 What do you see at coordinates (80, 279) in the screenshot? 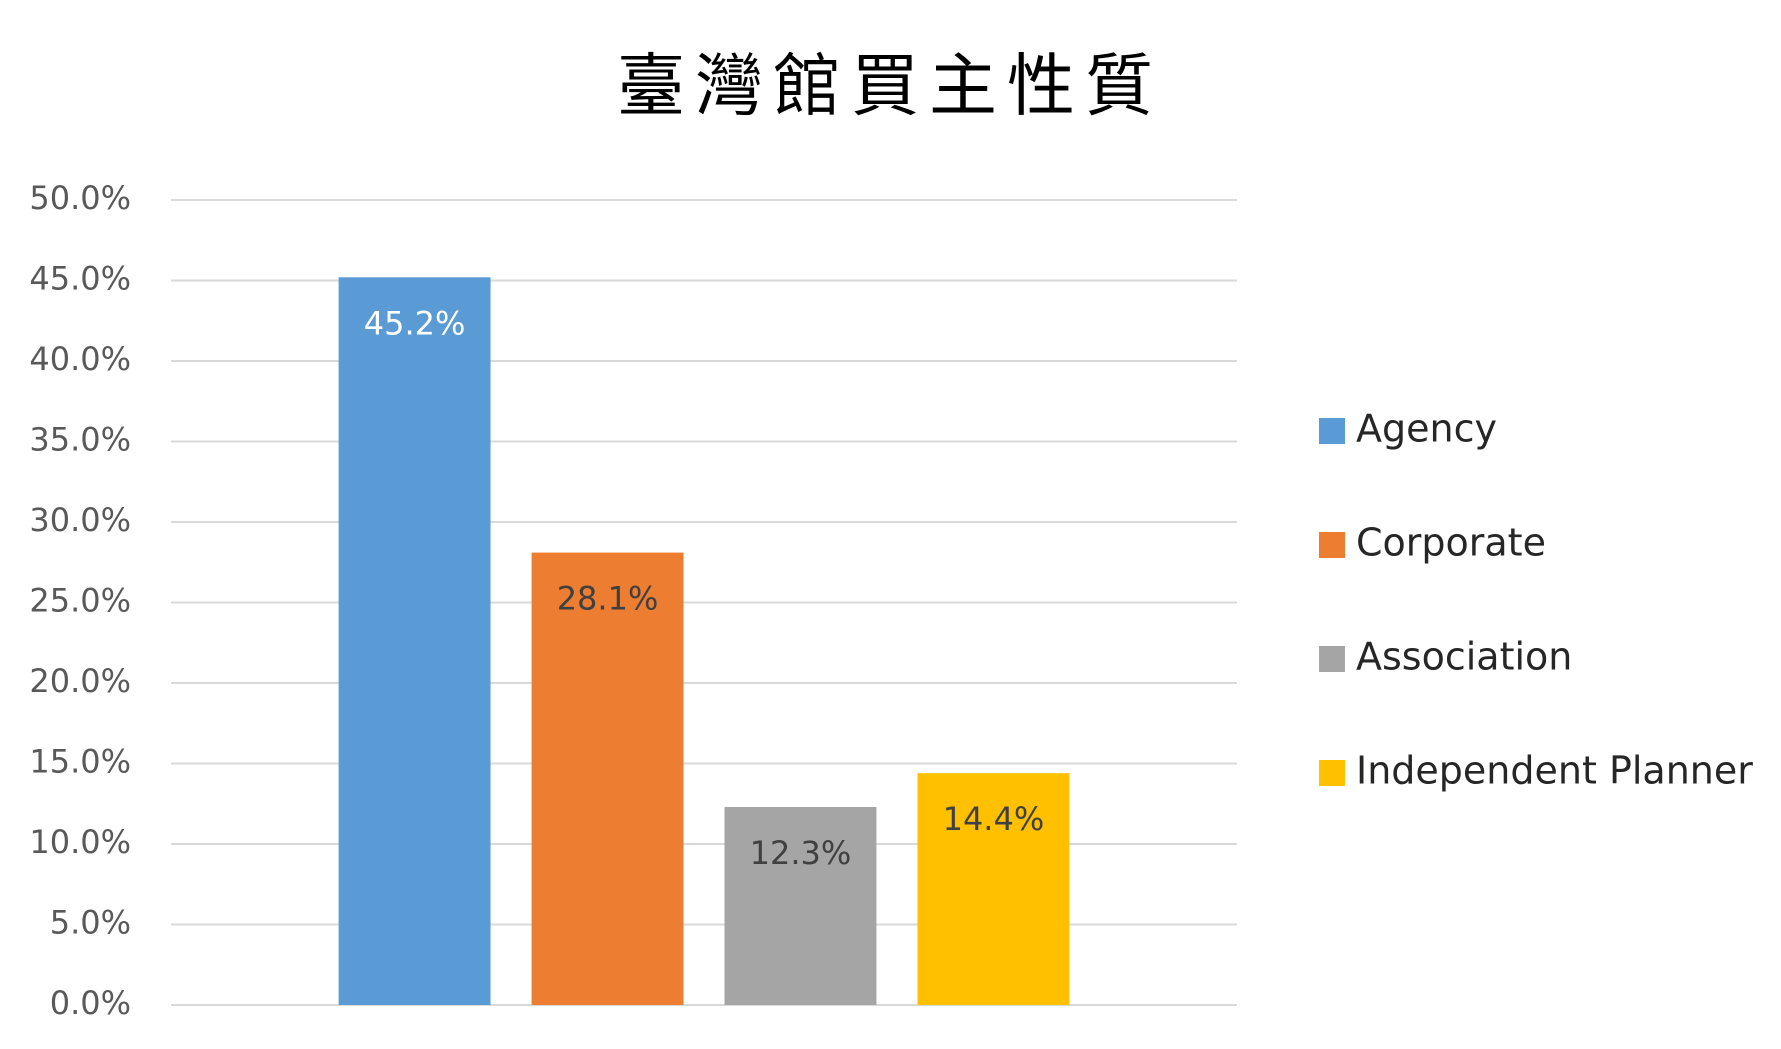
I see `y-tick-label: 45.0%` at bounding box center [80, 279].